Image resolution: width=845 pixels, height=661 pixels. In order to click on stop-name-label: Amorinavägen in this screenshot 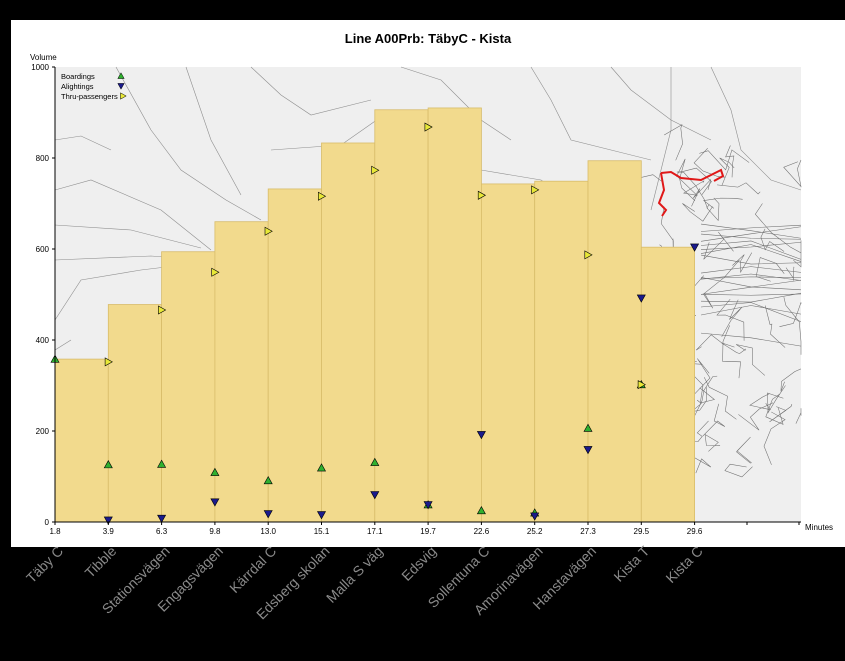, I will do `click(508, 580)`.